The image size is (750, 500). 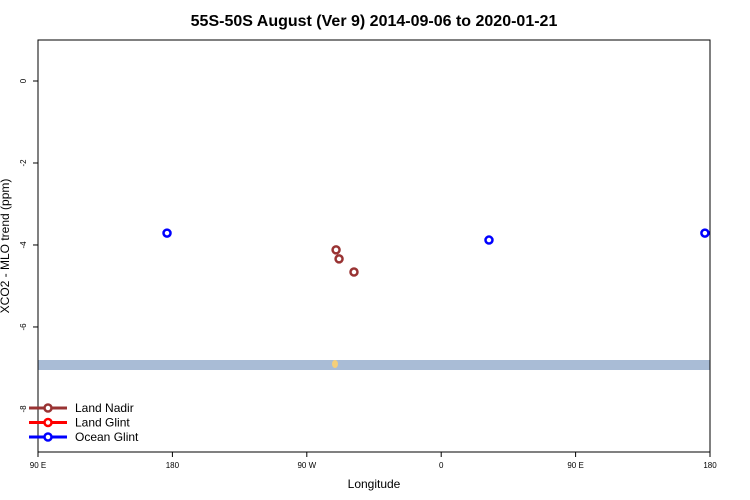 I want to click on y-tick-label: -2, so click(x=23, y=163).